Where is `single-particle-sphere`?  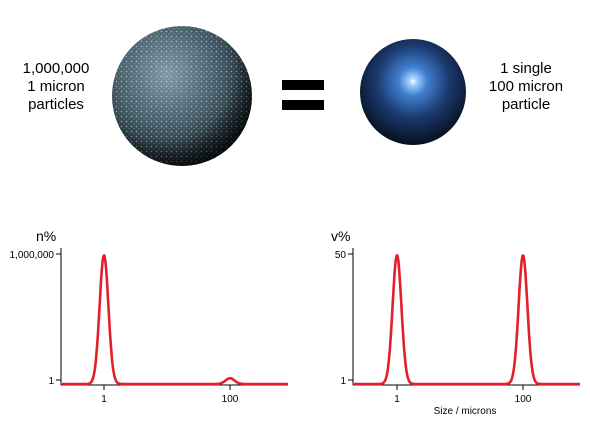
single-particle-sphere is located at coordinates (413, 92).